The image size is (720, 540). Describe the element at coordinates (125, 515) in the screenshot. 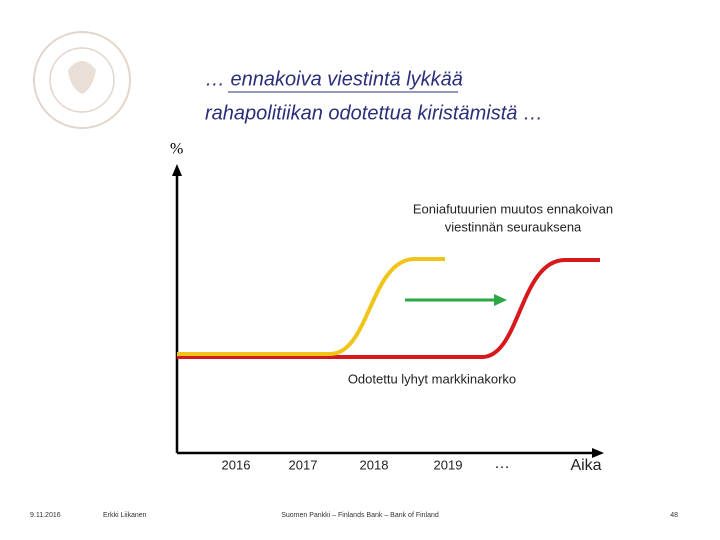

I see `footer-author: Erkki Liikanen` at that location.